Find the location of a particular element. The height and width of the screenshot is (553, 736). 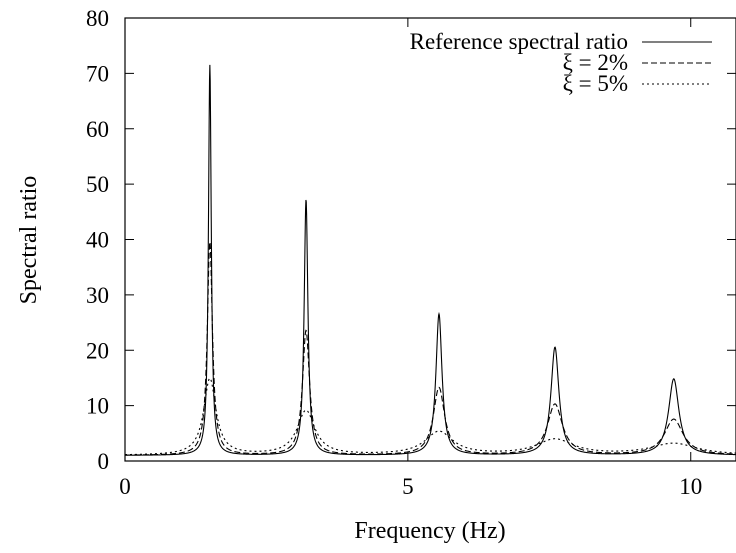

x-axis-title: Frequency (Hz) is located at coordinates (429, 531).